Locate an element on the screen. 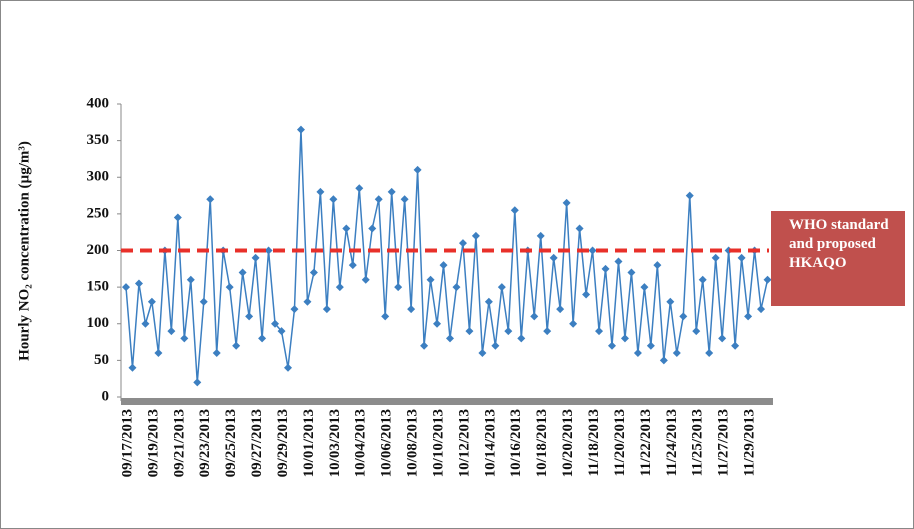  x-tick-label: 11/20/2013 is located at coordinates (620, 443).